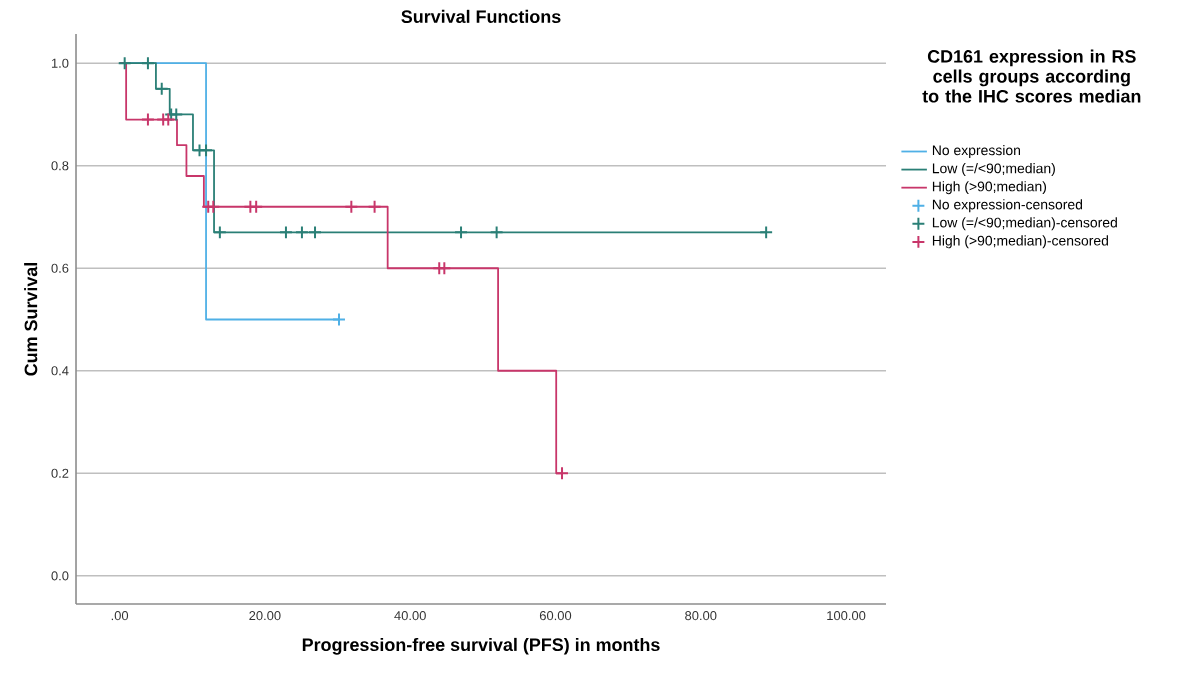 This screenshot has width=1180, height=684. I want to click on x-axis-title: Progression-free survival (PFS) in months, so click(481, 646).